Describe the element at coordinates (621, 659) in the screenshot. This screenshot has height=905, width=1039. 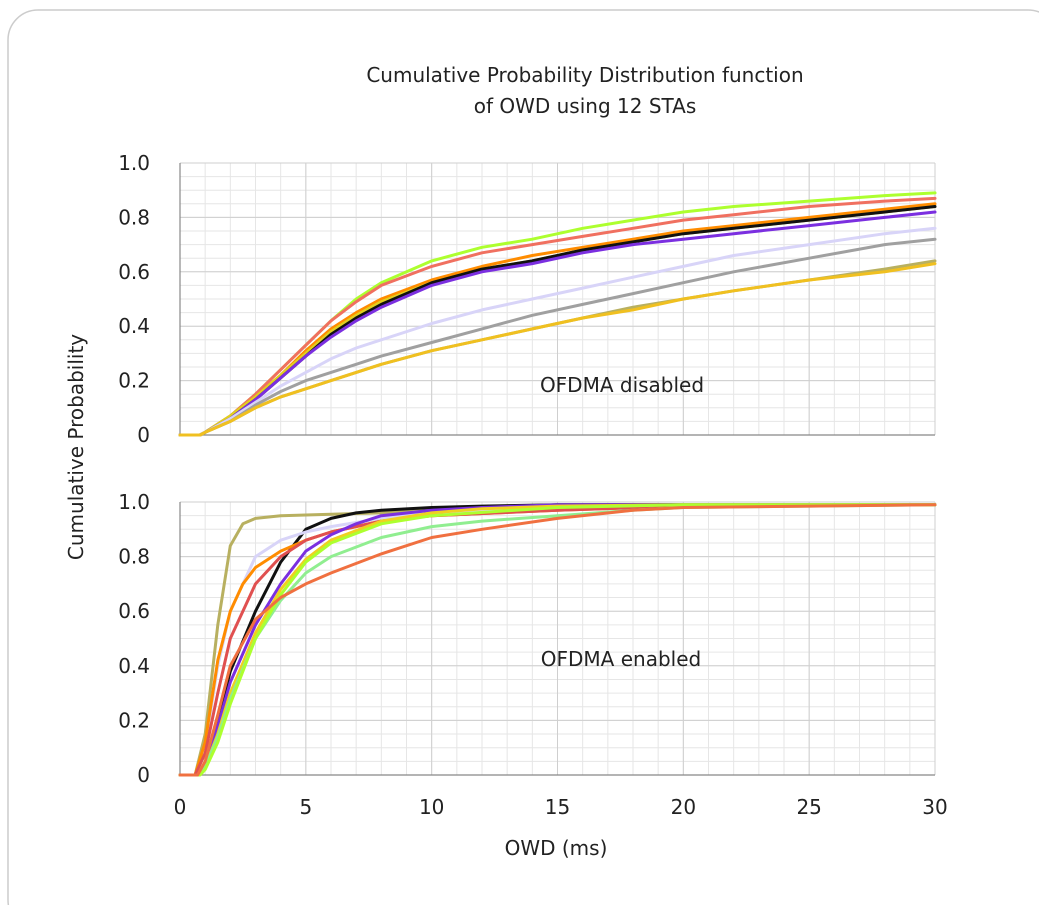
I see `panel-bottom-annotation: OFDMA enabled` at that location.